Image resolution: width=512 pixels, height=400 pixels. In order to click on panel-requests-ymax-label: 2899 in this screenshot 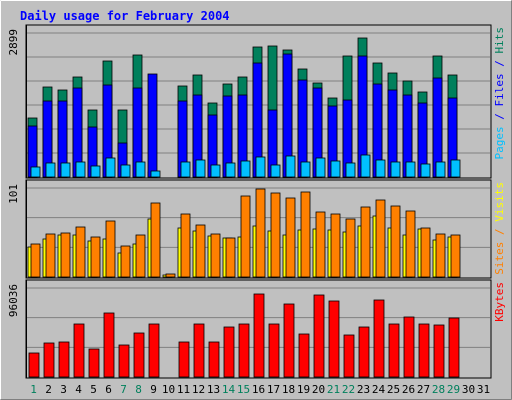, I will do `click(13, 42)`.